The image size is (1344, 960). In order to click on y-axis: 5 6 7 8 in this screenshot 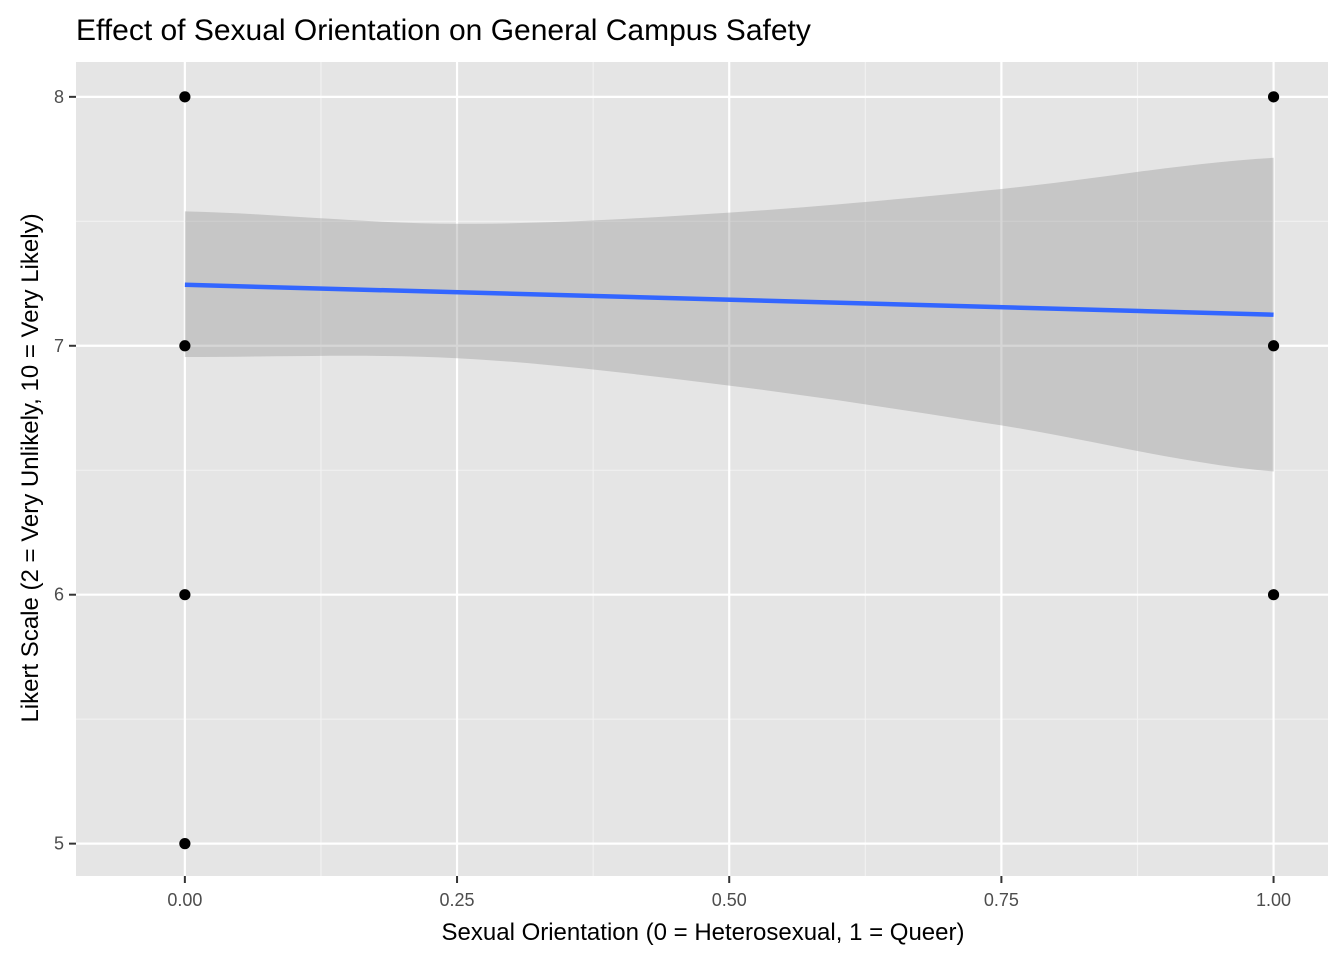, I will do `click(65, 470)`.